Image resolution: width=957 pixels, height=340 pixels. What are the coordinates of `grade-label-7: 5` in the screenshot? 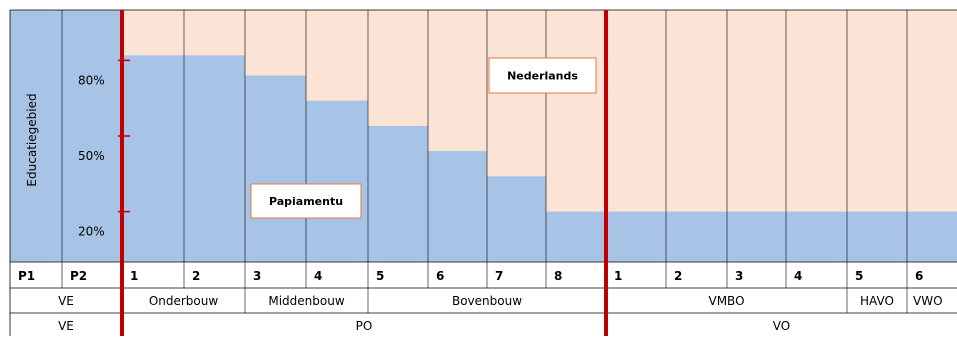 It's located at (380, 276).